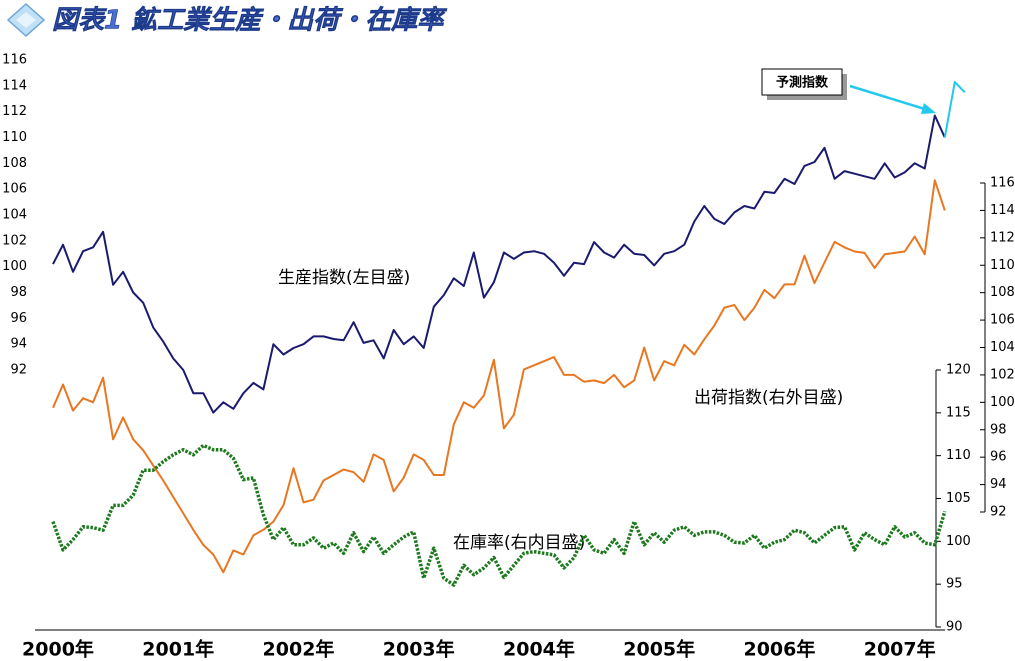 The width and height of the screenshot is (1015, 661). I want to click on x-tick-label: 2004年, so click(539, 649).